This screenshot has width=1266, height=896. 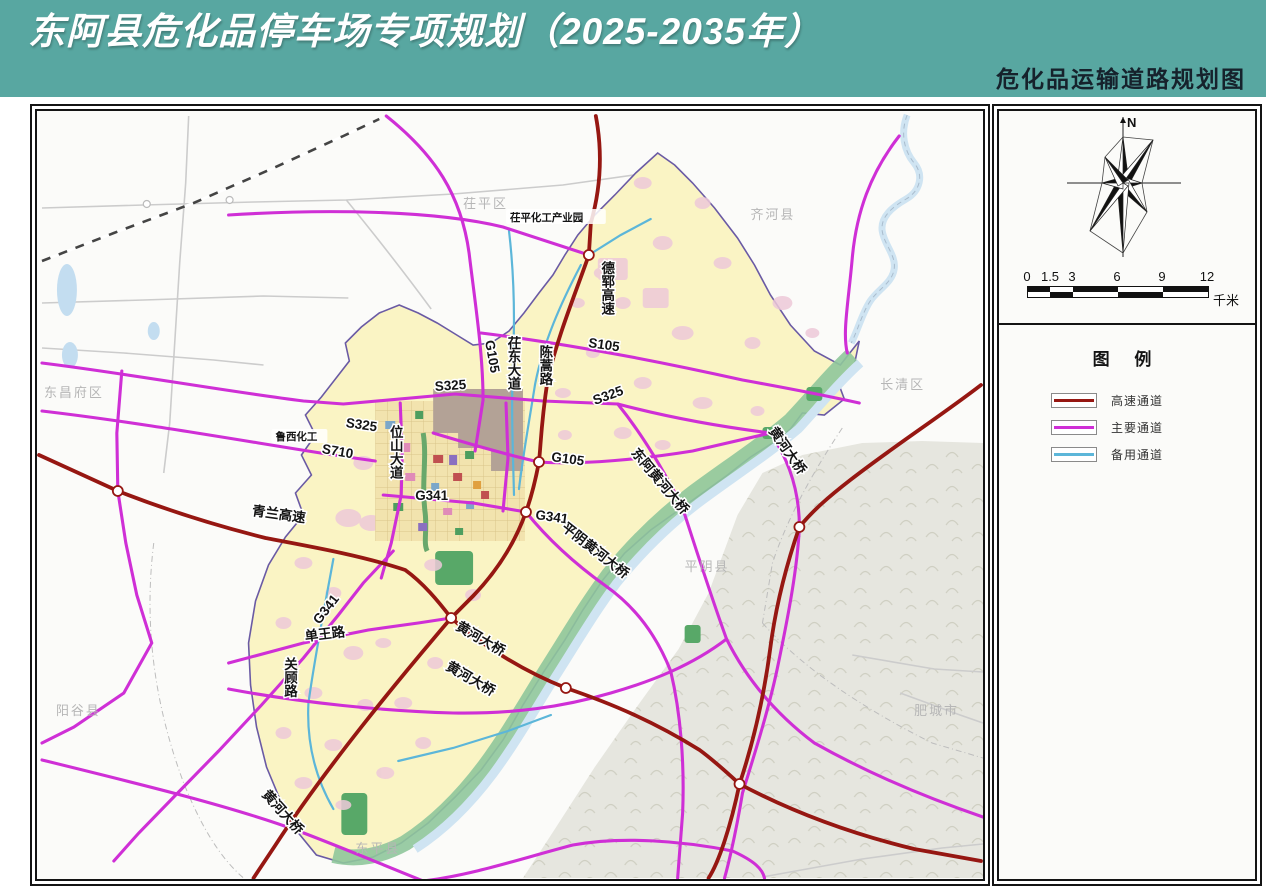 What do you see at coordinates (1137, 454) in the screenshot?
I see `legend-item-label: 备用通道` at bounding box center [1137, 454].